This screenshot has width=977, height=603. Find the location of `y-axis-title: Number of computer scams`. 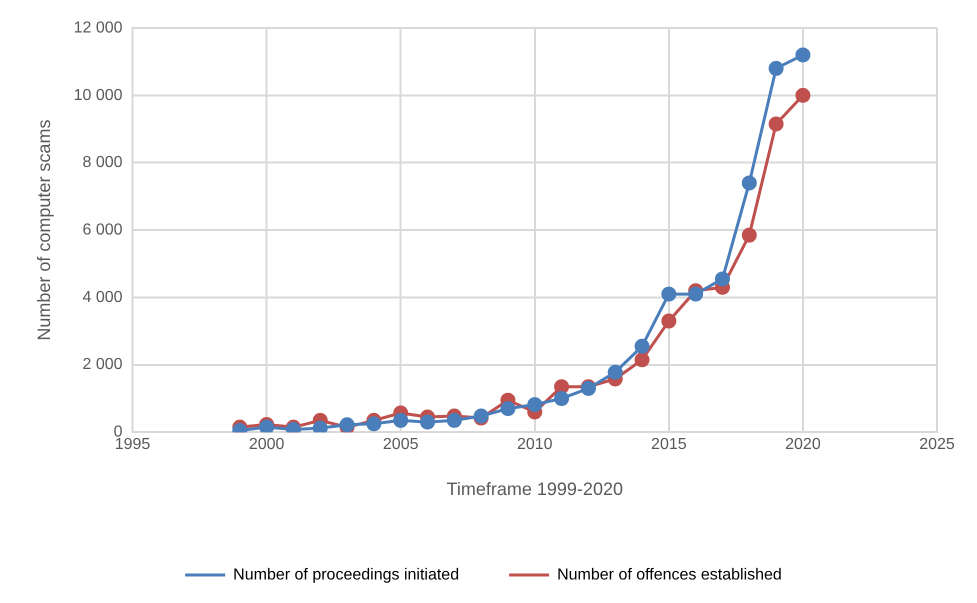

y-axis-title: Number of computer scams is located at coordinates (44, 230).